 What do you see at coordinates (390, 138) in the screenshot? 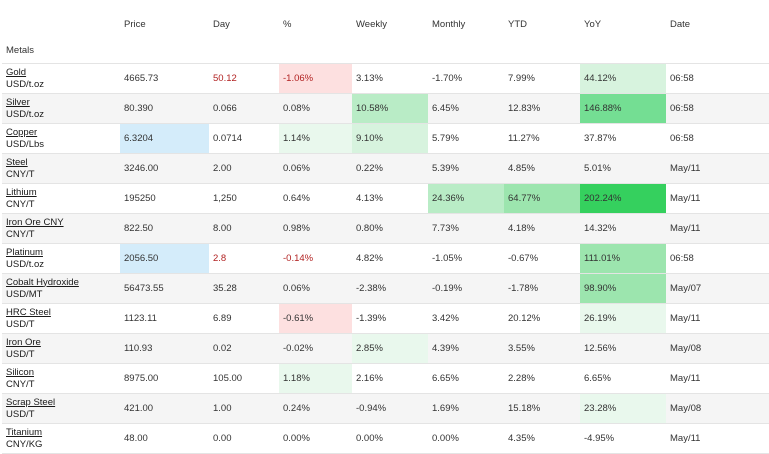
I see `weekly-cell: 9.10%` at bounding box center [390, 138].